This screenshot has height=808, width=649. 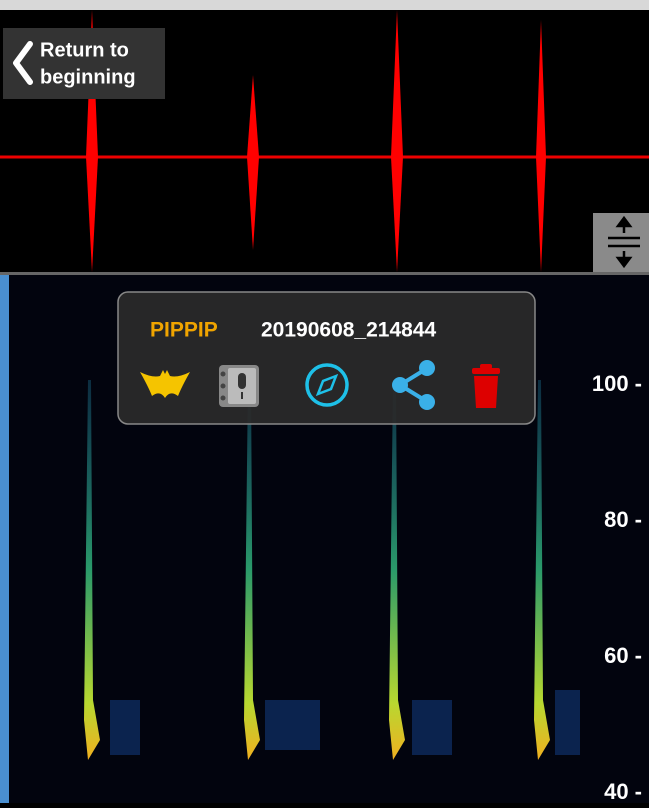 What do you see at coordinates (623, 791) in the screenshot?
I see `freq-label: 40 -` at bounding box center [623, 791].